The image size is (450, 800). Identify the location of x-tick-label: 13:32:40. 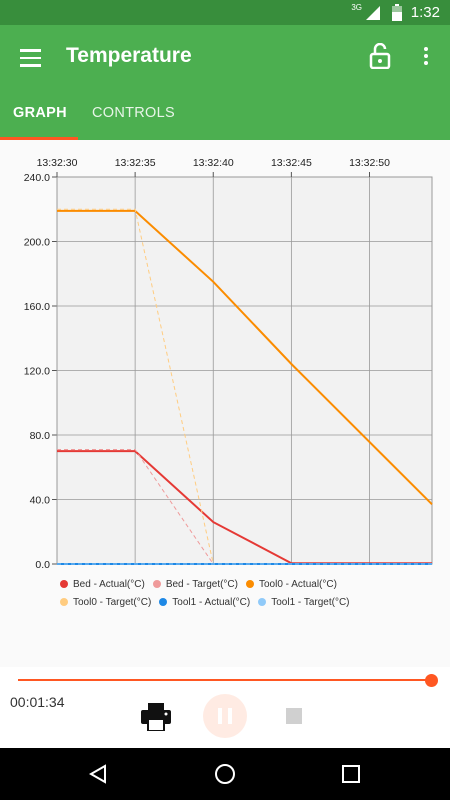
(213, 163).